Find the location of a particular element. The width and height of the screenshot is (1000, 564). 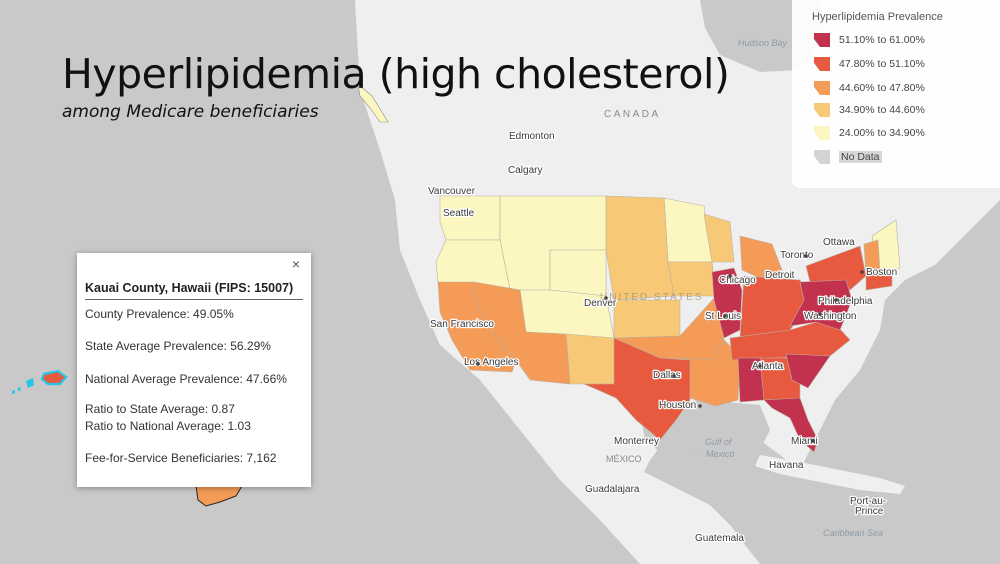

port-au-label: Port-au- is located at coordinates (868, 501).